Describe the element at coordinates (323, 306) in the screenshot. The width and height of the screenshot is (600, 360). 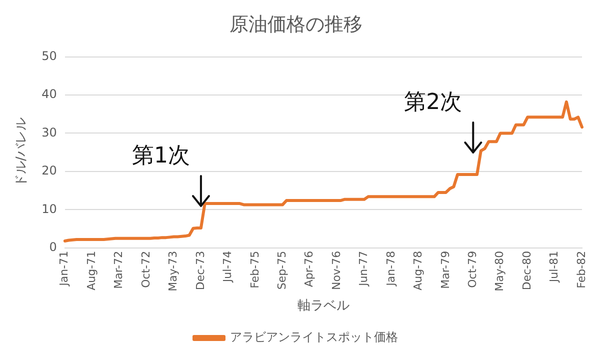
I see `x-axis-title: 軸ラベル` at that location.